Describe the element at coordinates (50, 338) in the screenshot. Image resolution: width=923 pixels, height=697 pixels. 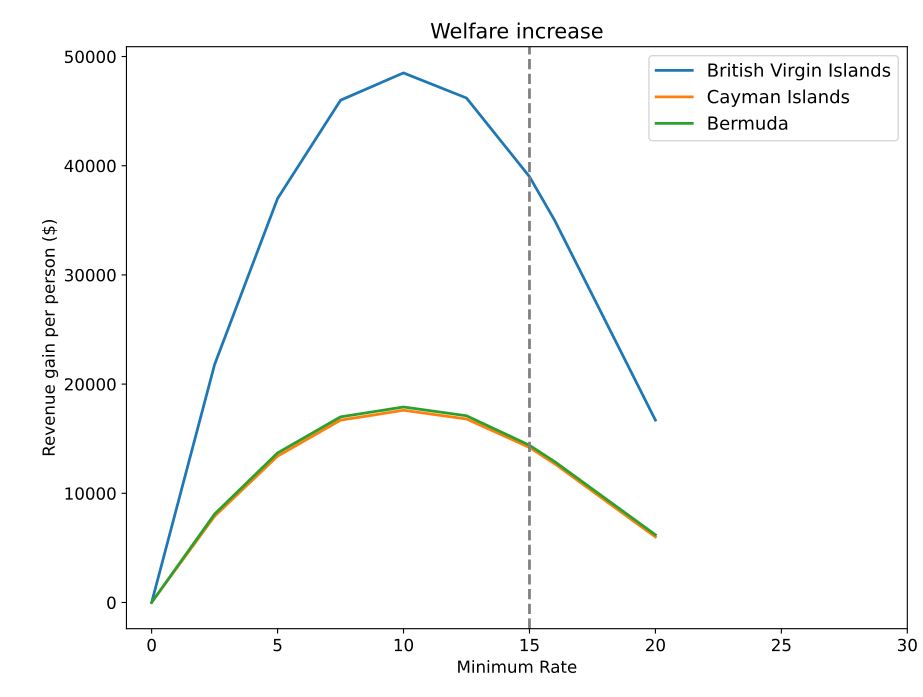
I see `y-axis-title: Revenue gain per person ($)` at that location.